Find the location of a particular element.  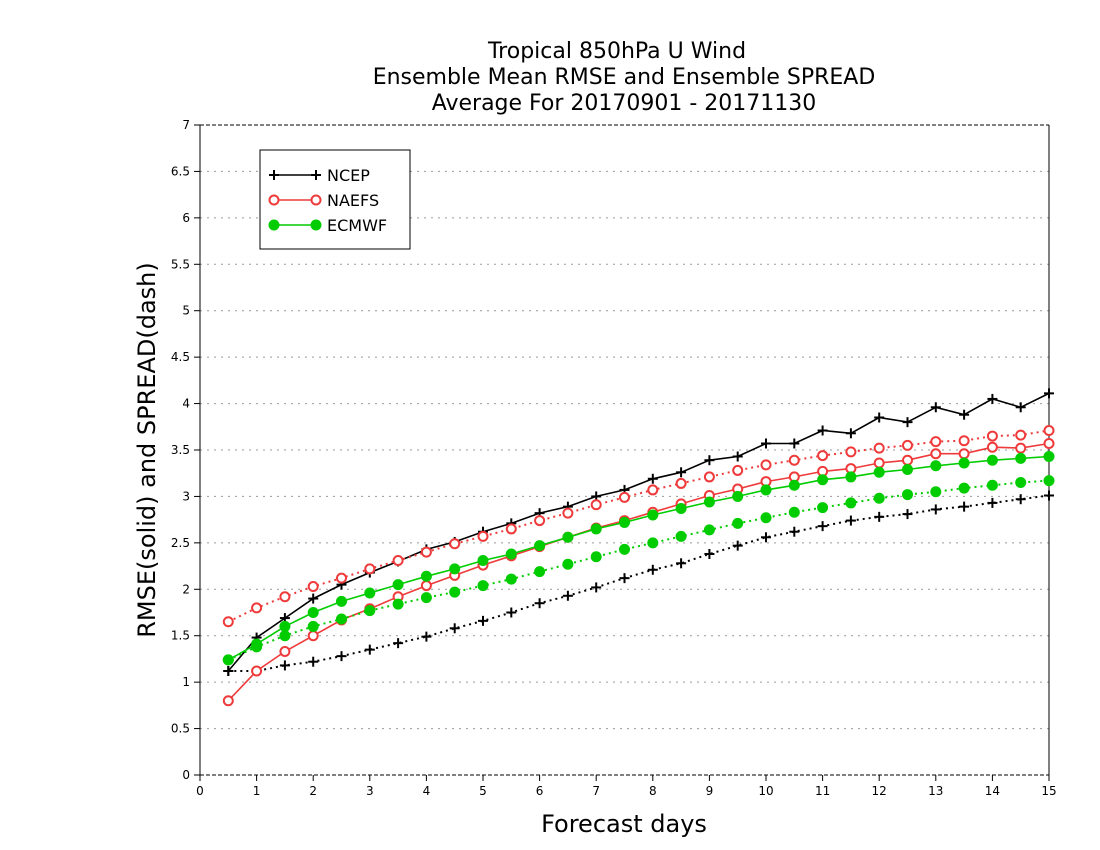

y-tick-label: 2 is located at coordinates (186, 589).